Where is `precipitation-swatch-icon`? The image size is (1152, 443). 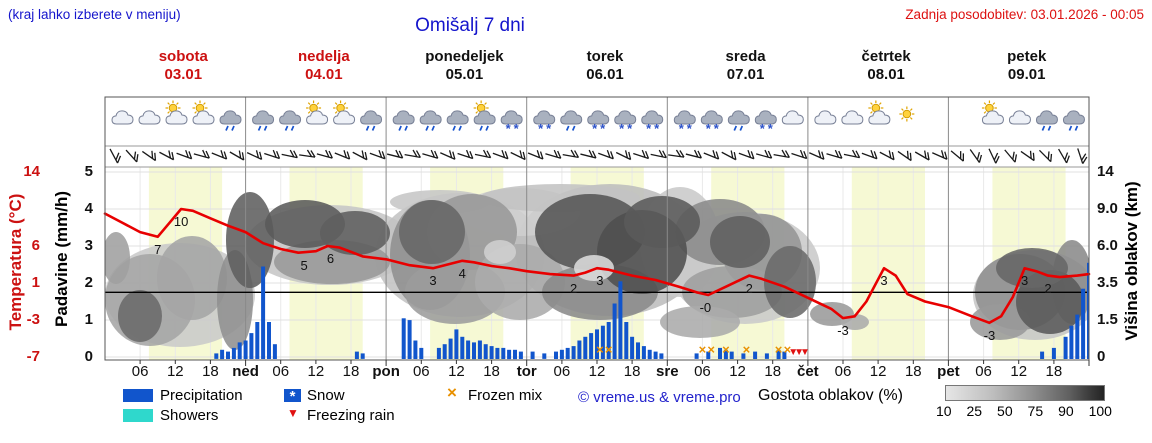
precipitation-swatch-icon is located at coordinates (138, 395).